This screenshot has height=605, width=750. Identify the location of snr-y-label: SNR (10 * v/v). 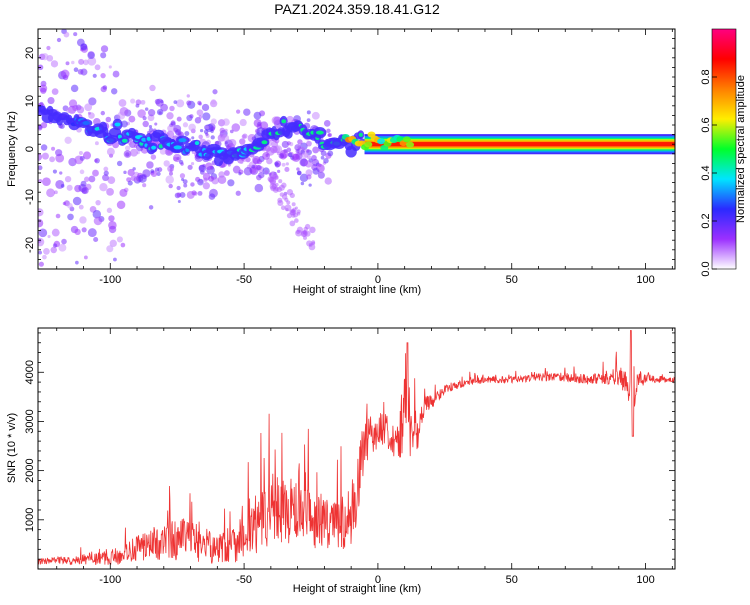
(12, 448).